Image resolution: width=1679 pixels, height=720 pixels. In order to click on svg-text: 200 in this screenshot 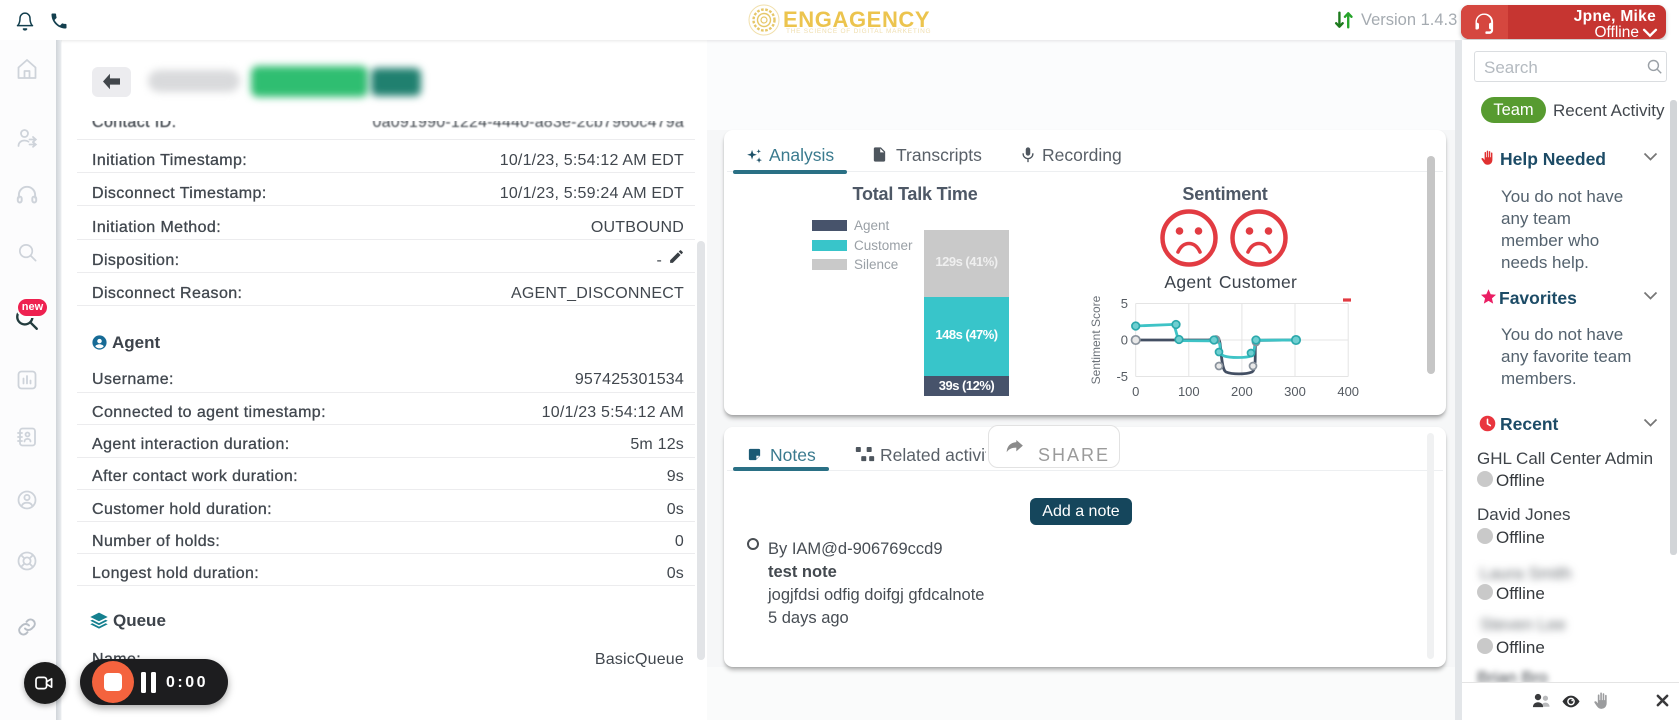, I will do `click(1242, 391)`.